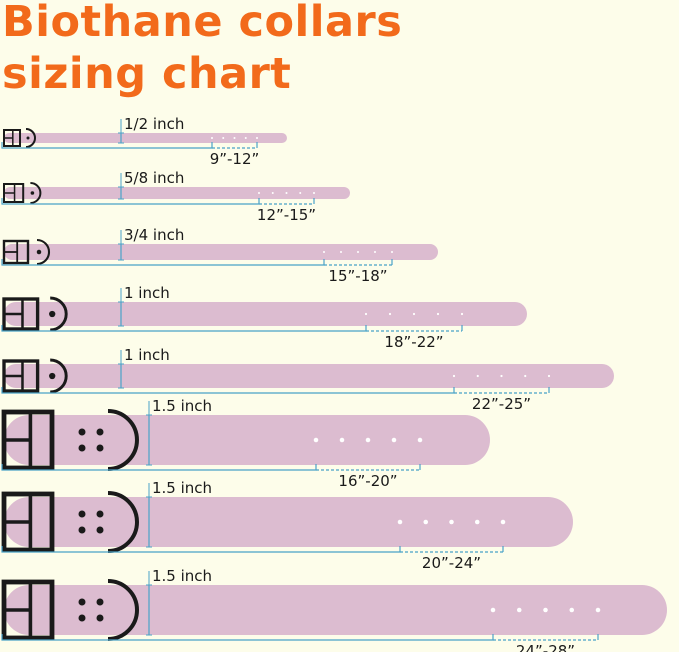 The width and height of the screenshot is (679, 652). What do you see at coordinates (286, 215) in the screenshot?
I see `size-range-label: 12”-15”` at bounding box center [286, 215].